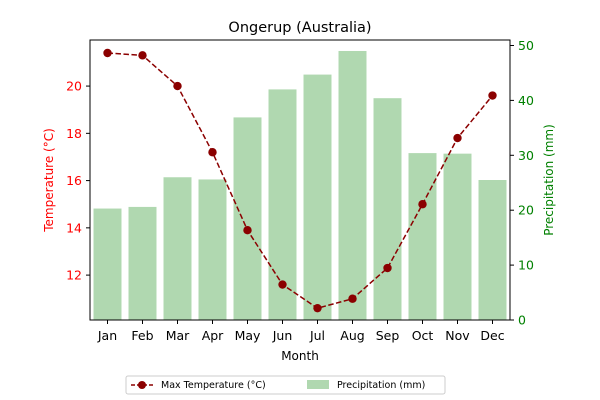  Describe the element at coordinates (522, 183) in the screenshot. I see `y-axis-right: 0 10 20 30 40 50` at that location.